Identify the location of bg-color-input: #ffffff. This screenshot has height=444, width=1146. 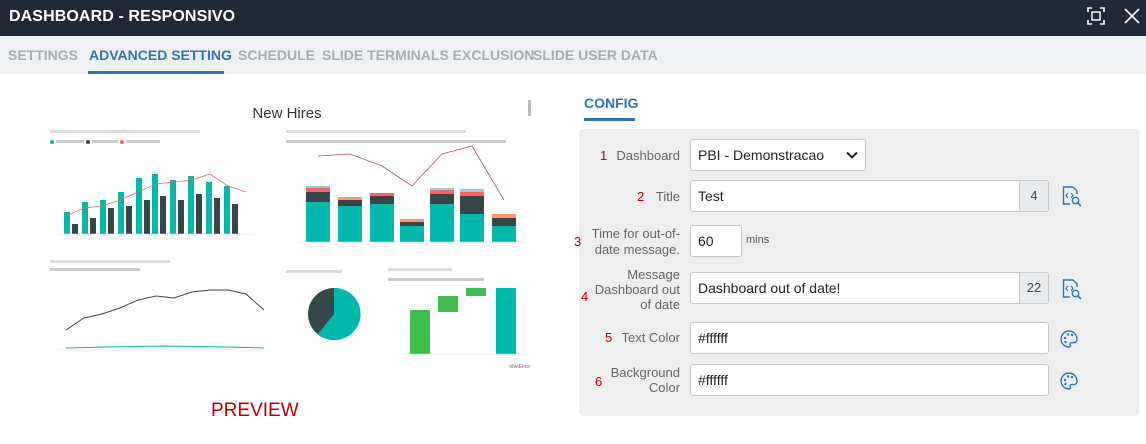
(869, 380).